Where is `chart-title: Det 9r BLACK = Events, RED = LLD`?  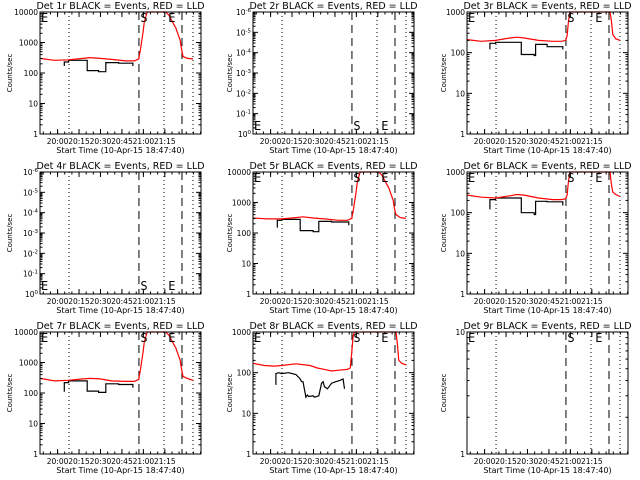
chart-title: Det 9r BLACK = Events, RED = LLD is located at coordinates (547, 326).